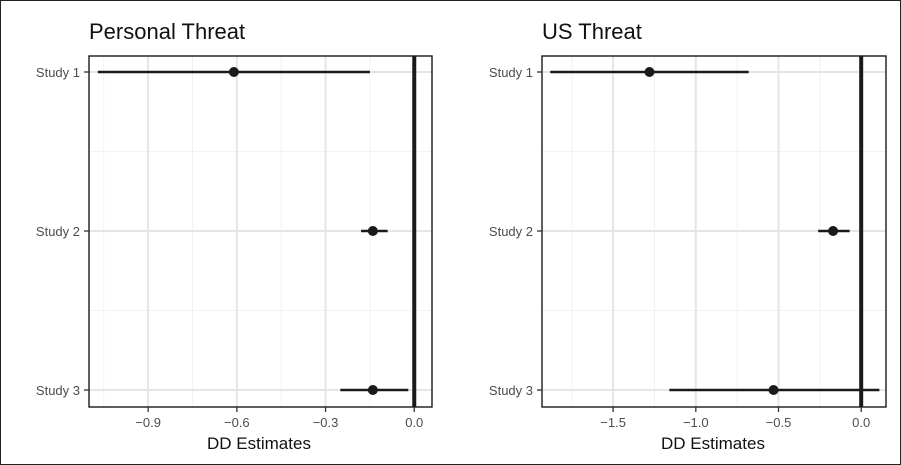 The image size is (901, 465). I want to click on x-tick-label: −1.0, so click(696, 422).